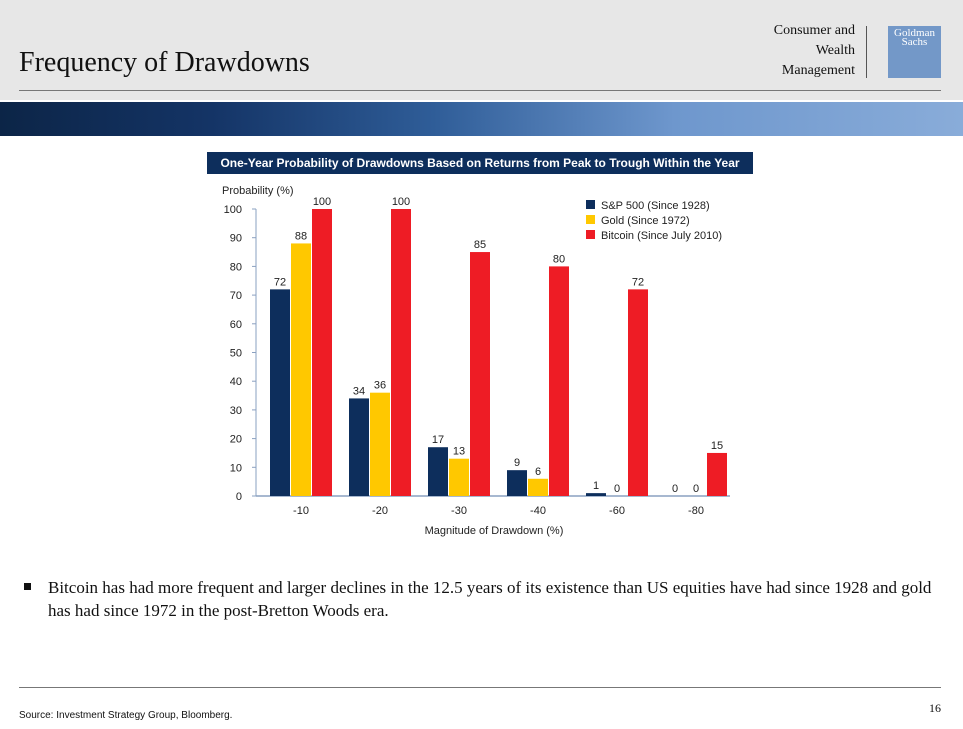 The image size is (963, 729). Describe the element at coordinates (459, 511) in the screenshot. I see `x-tick-label: -30` at that location.